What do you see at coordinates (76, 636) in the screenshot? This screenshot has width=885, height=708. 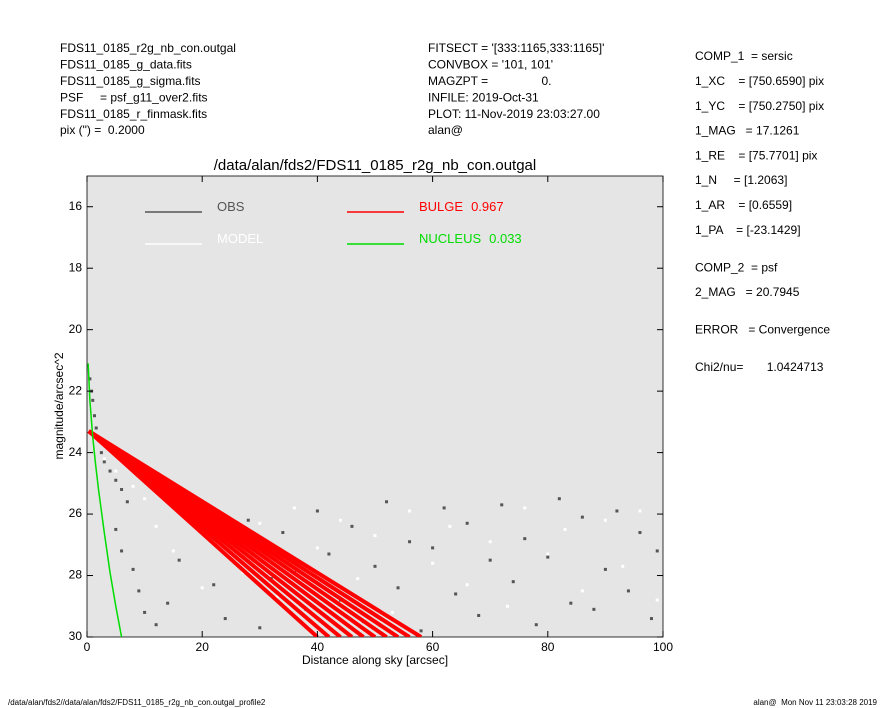 I see `y-tick-label: 30` at bounding box center [76, 636].